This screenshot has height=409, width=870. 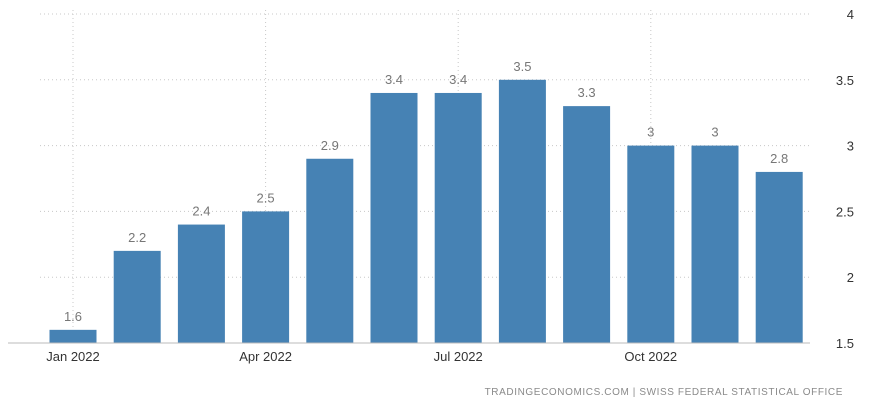 What do you see at coordinates (266, 197) in the screenshot?
I see `bar-value-label: 2.5` at bounding box center [266, 197].